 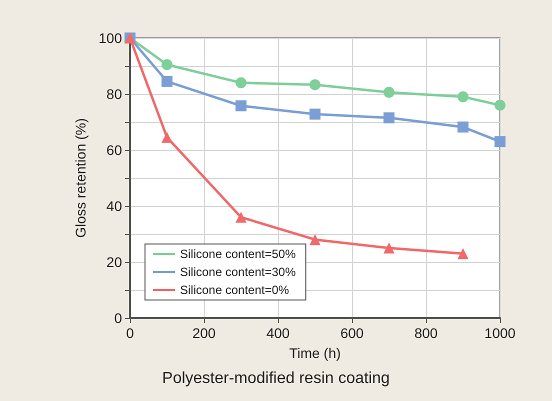 I want to click on y-tick-label: 20, so click(x=114, y=262).